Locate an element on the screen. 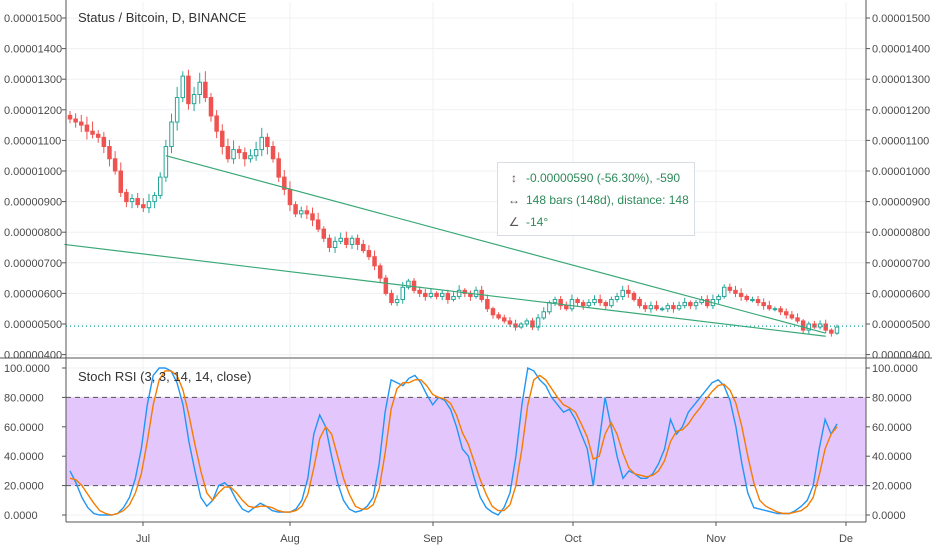 This screenshot has width=932, height=550. time-tick-label: Sep is located at coordinates (433, 539).